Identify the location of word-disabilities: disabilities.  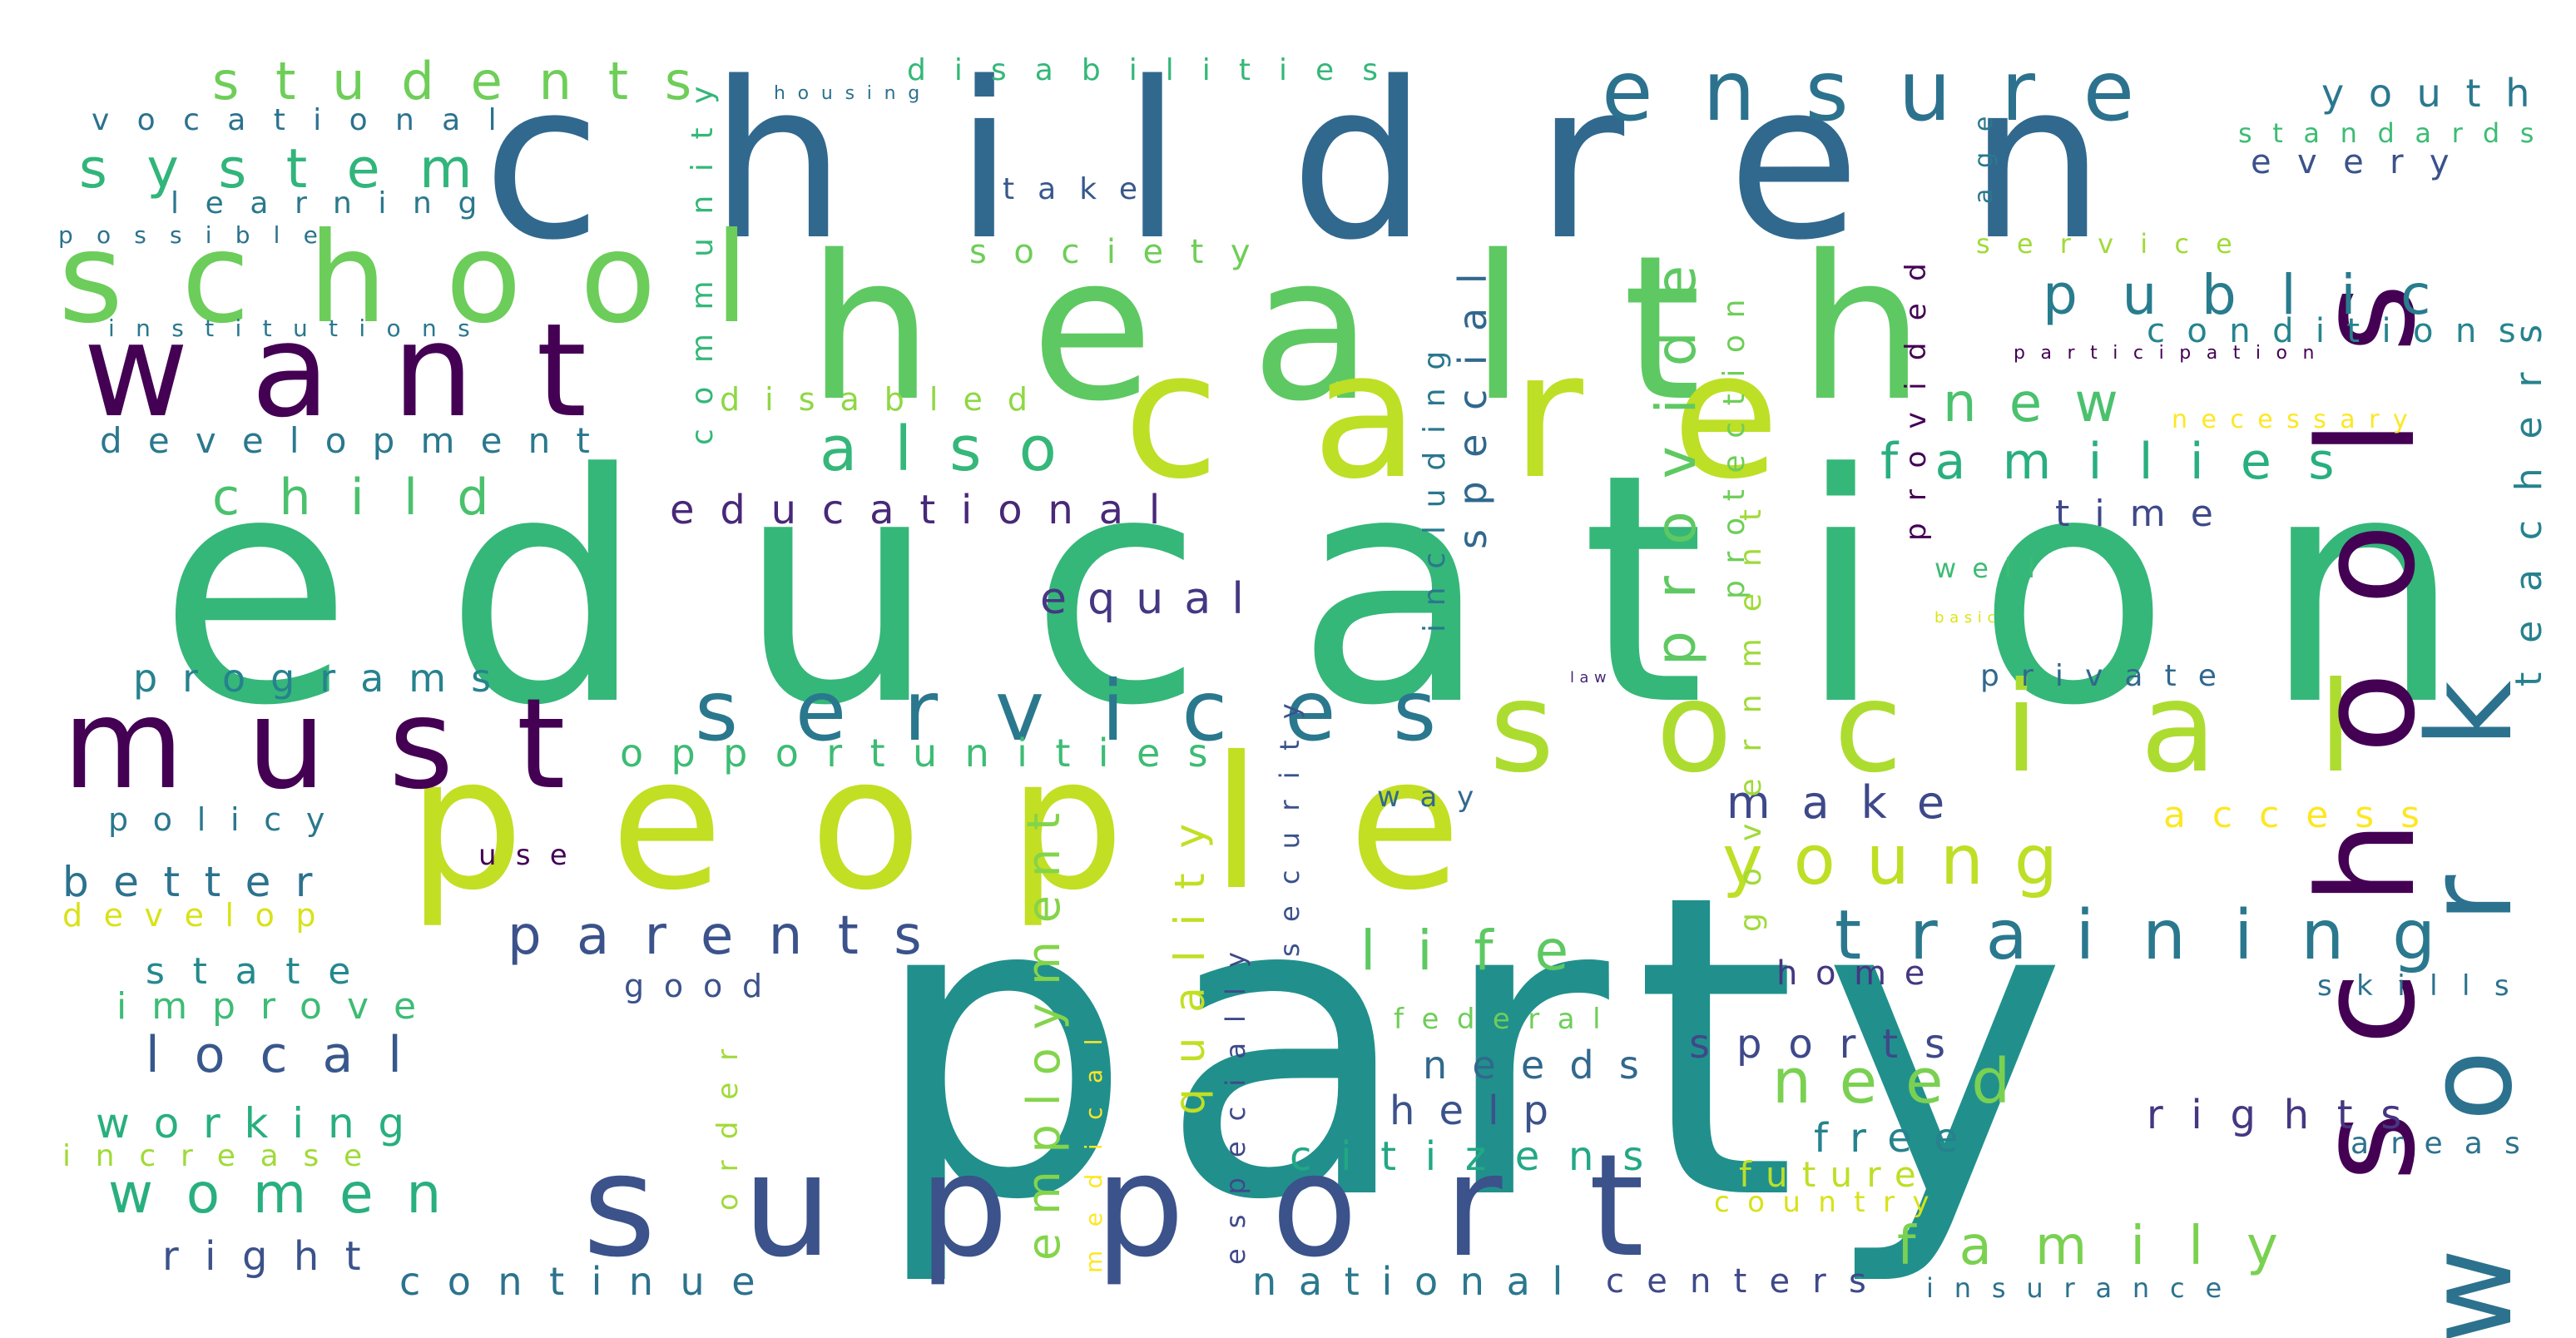
(1157, 70).